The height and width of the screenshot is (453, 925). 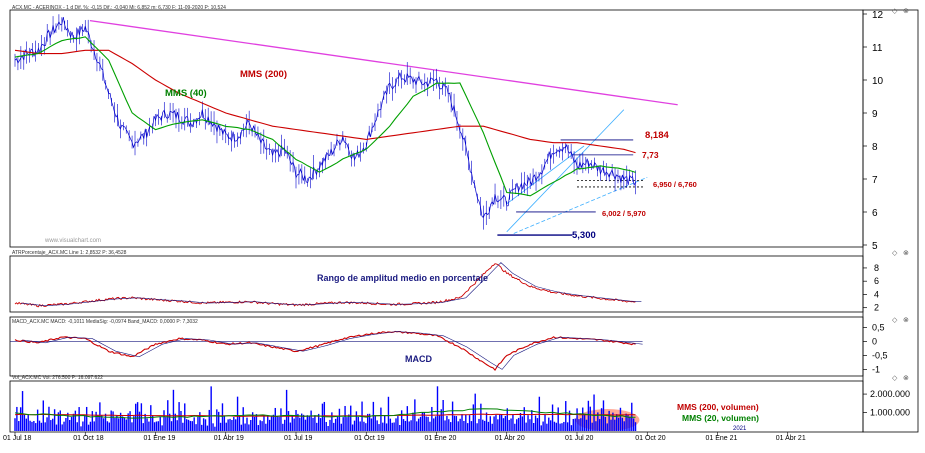 What do you see at coordinates (875, 213) in the screenshot?
I see `price-y-tick-label: 6` at bounding box center [875, 213].